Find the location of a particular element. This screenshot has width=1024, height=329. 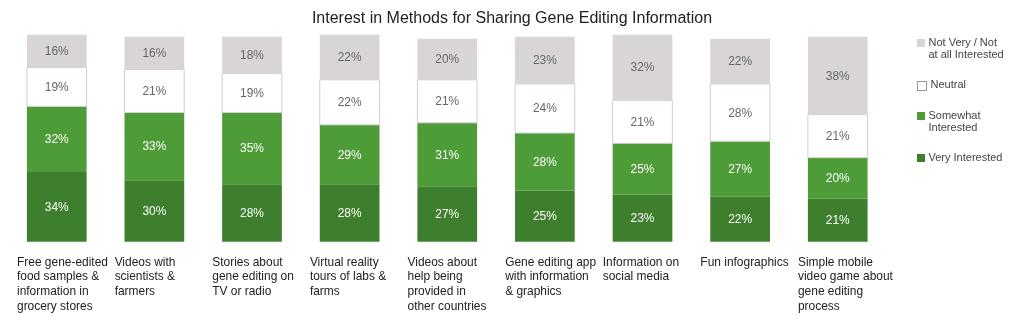

x-tick-label: Free gene-edited food samples & information in grocery stores is located at coordinates (62, 284).